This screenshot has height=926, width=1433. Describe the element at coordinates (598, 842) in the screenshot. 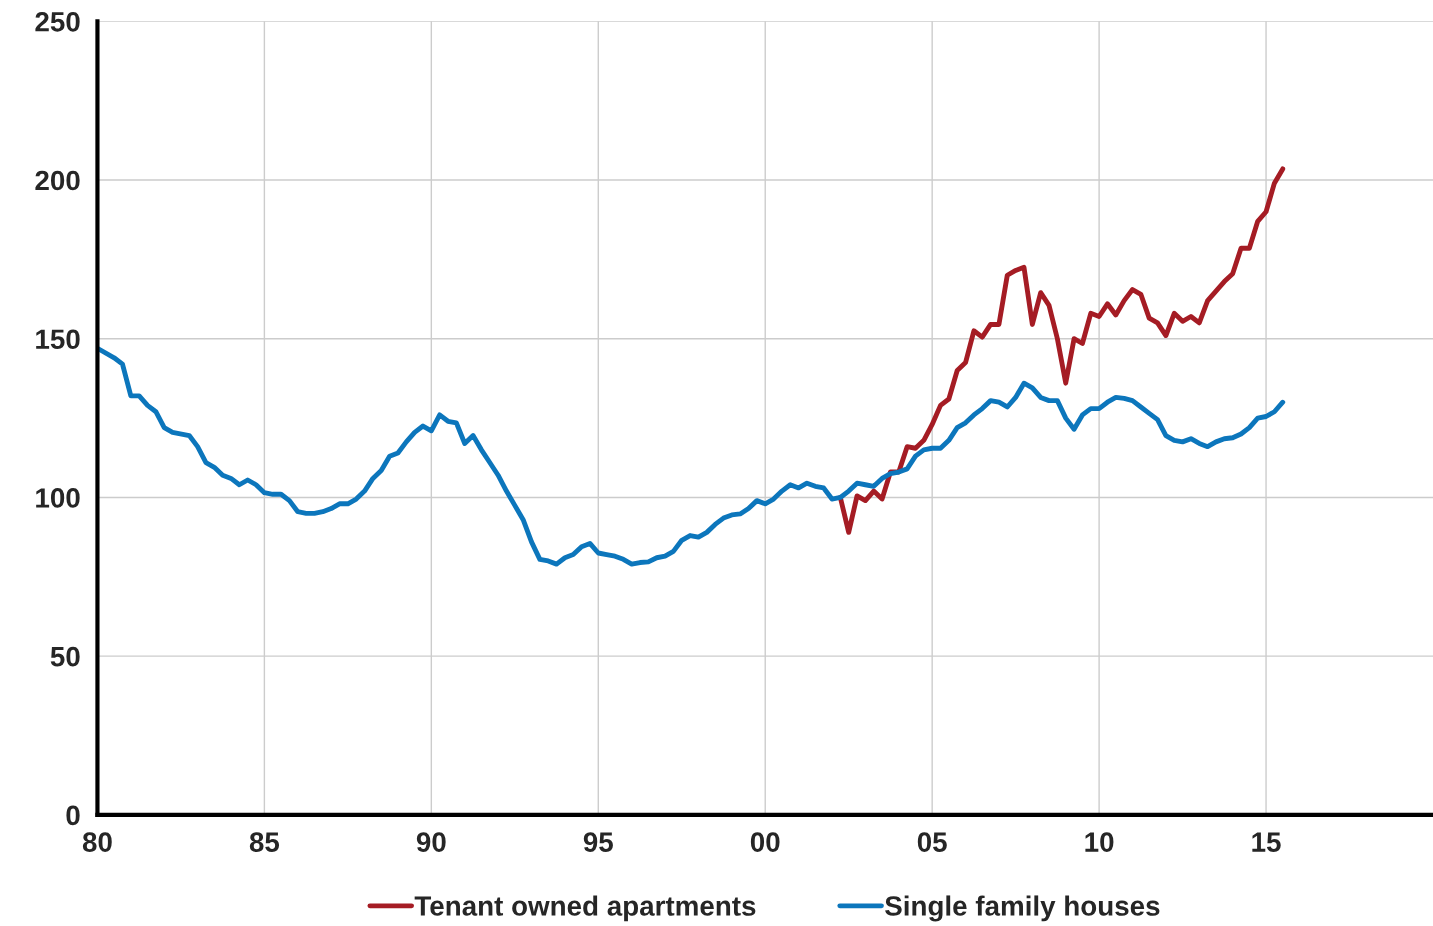

I see `x-tick-label: 95` at that location.